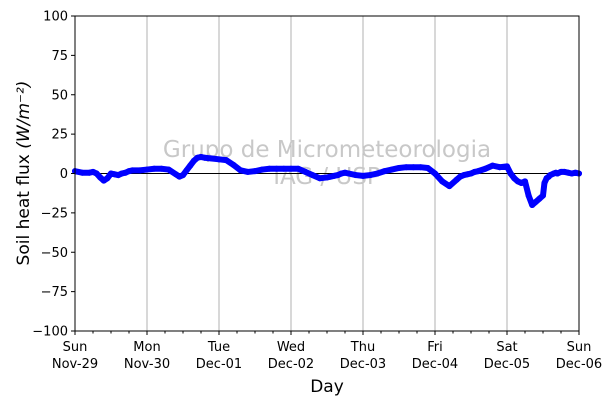 This screenshot has width=613, height=405. Describe the element at coordinates (50, 332) in the screenshot. I see `y-tick-label-0: −100` at that location.